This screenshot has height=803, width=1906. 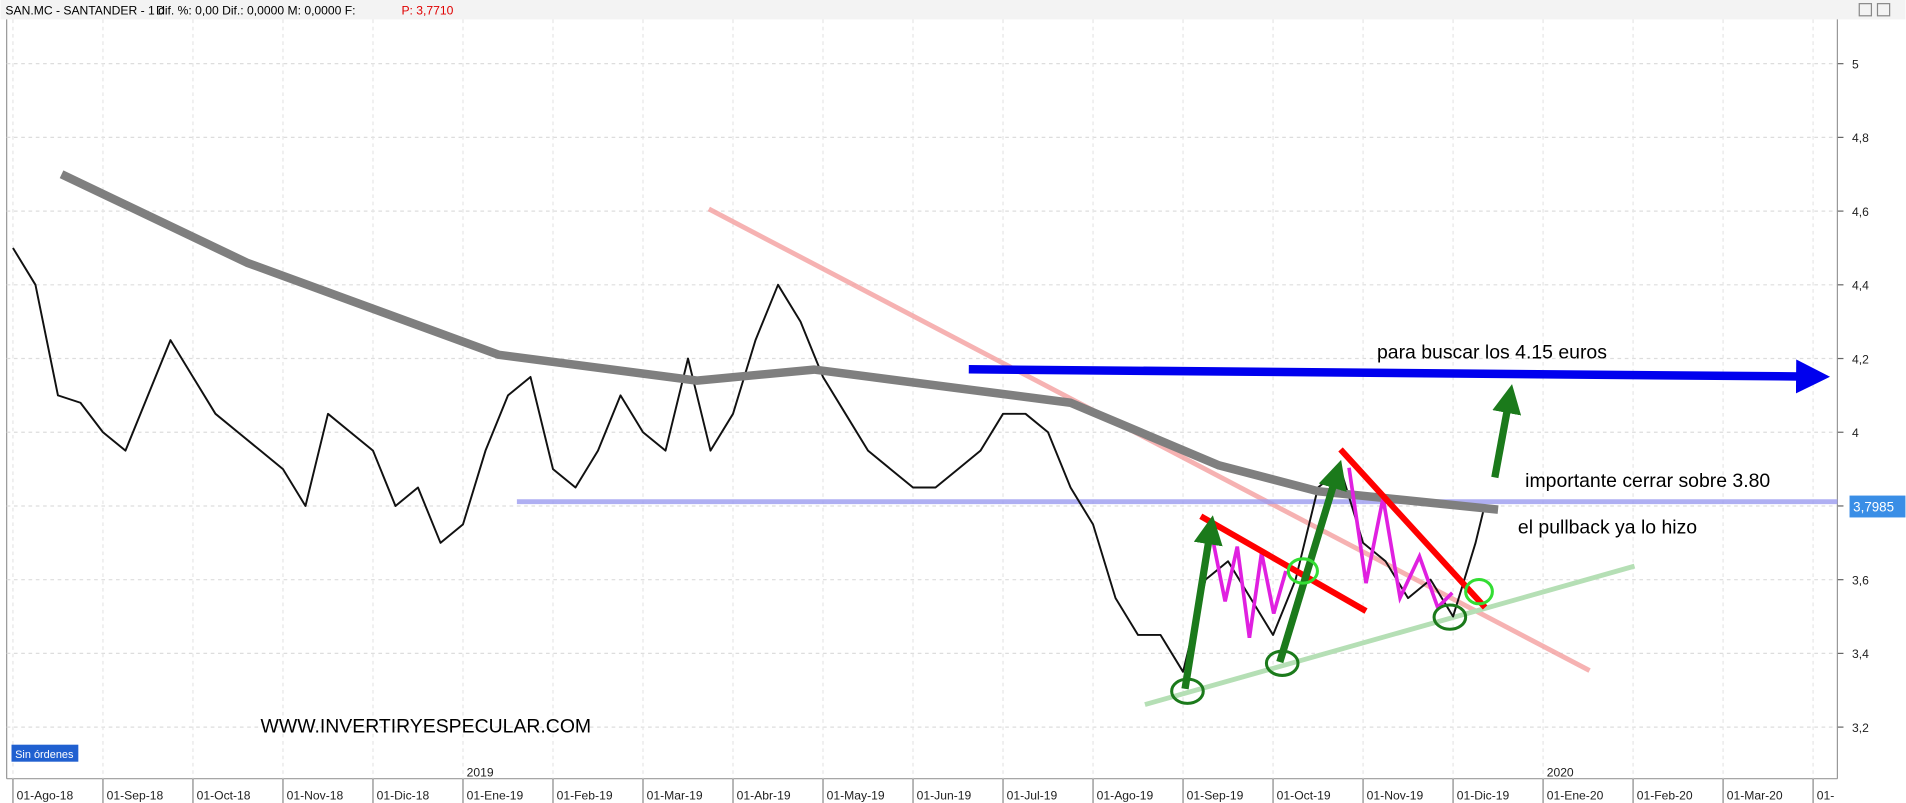 I want to click on x-tick-label: 01-Abr-19, so click(x=764, y=795).